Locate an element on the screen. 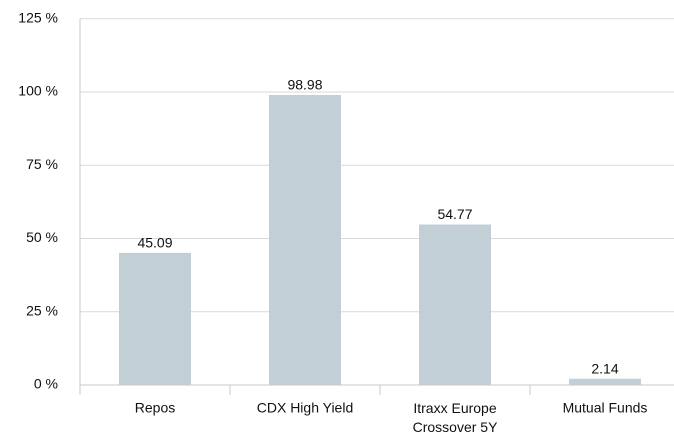 This screenshot has width=674, height=437. y-tick-label: 75 % is located at coordinates (42, 164).